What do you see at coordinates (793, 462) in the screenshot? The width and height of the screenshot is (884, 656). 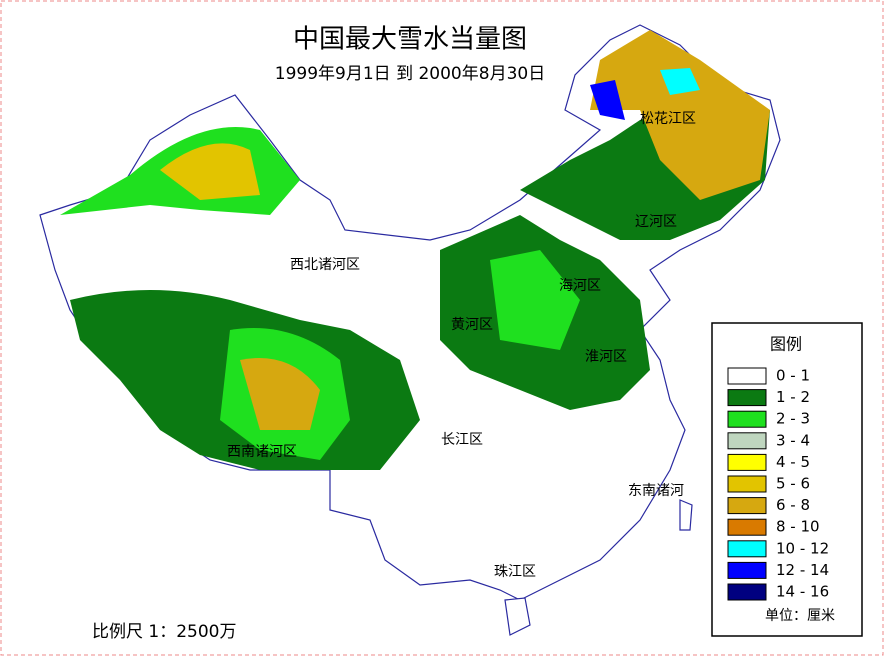 I see `legend-label: 4 - 5` at bounding box center [793, 462].